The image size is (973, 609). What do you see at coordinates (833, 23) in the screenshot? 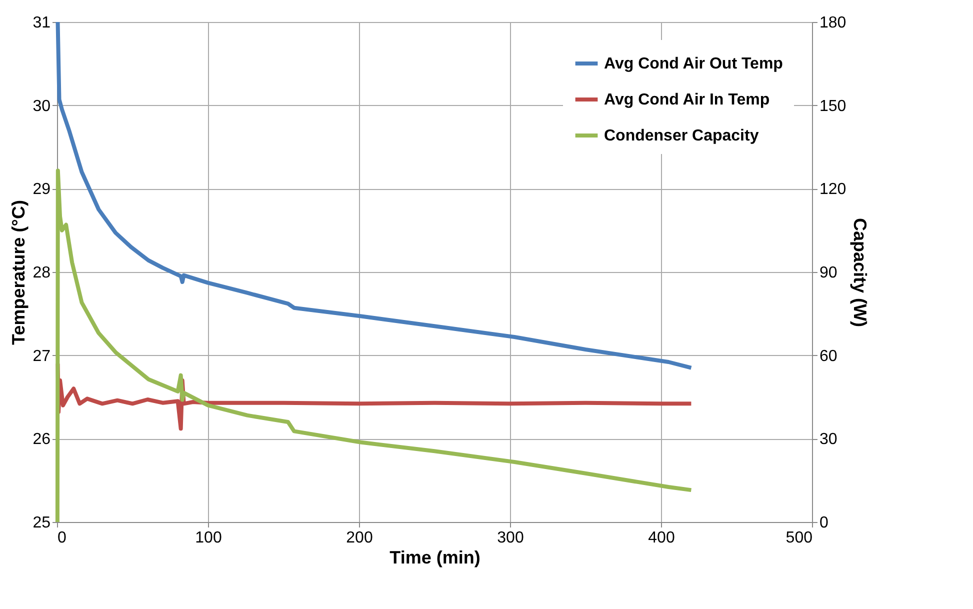
I see `y2-tick-label: 180` at bounding box center [833, 23].